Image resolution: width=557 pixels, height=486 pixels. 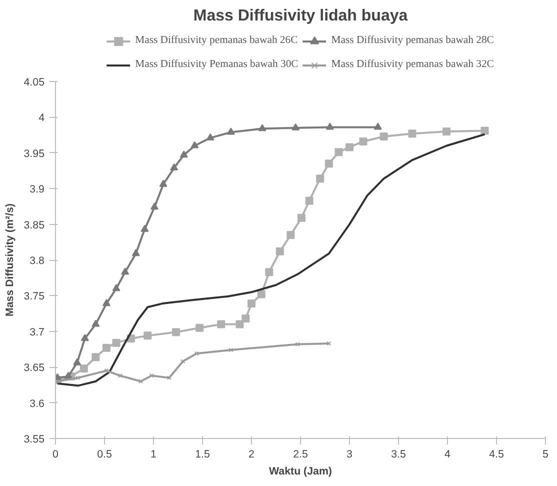 I want to click on x-tick-label: 0, so click(x=55, y=454).